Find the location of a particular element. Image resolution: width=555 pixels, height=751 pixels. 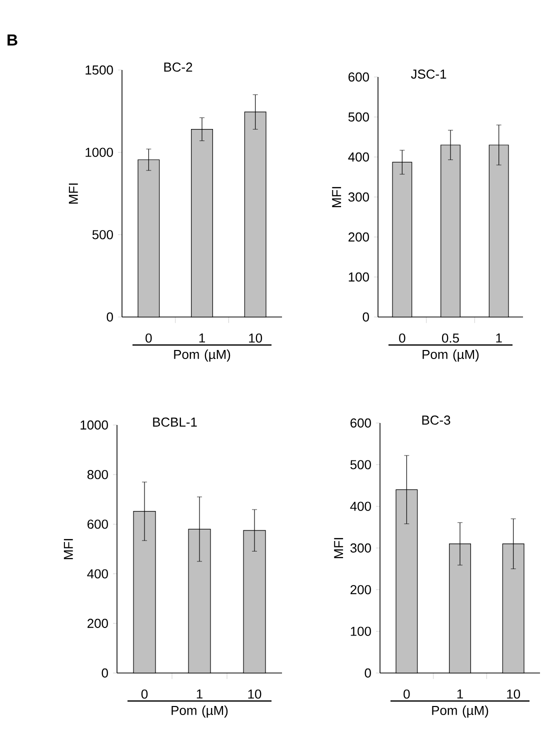

chart-title: BCBL-1 is located at coordinates (175, 422).